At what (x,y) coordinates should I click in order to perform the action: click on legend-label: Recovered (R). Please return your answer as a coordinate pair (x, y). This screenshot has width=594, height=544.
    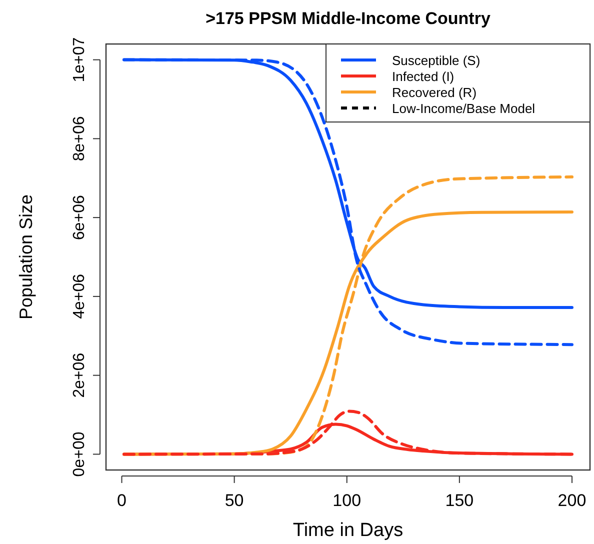
    Looking at the image, I should click on (434, 92).